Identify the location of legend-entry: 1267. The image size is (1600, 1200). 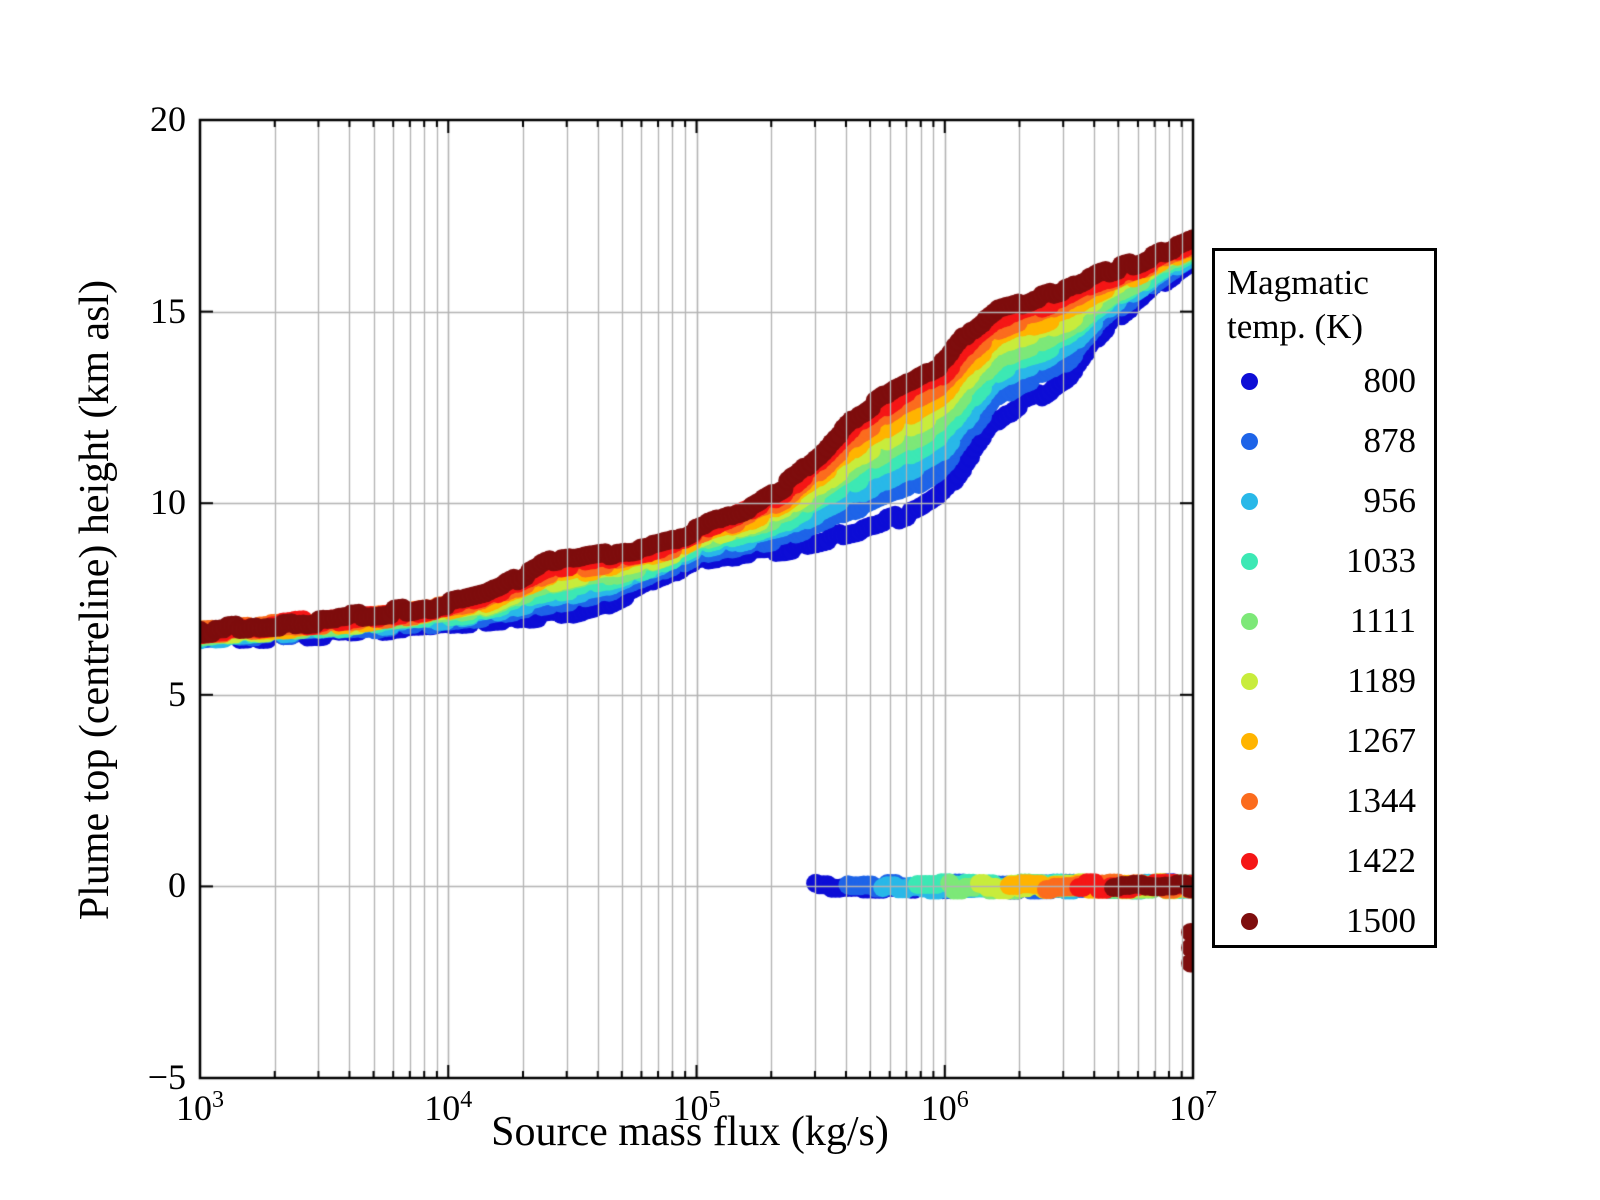
(1324, 741).